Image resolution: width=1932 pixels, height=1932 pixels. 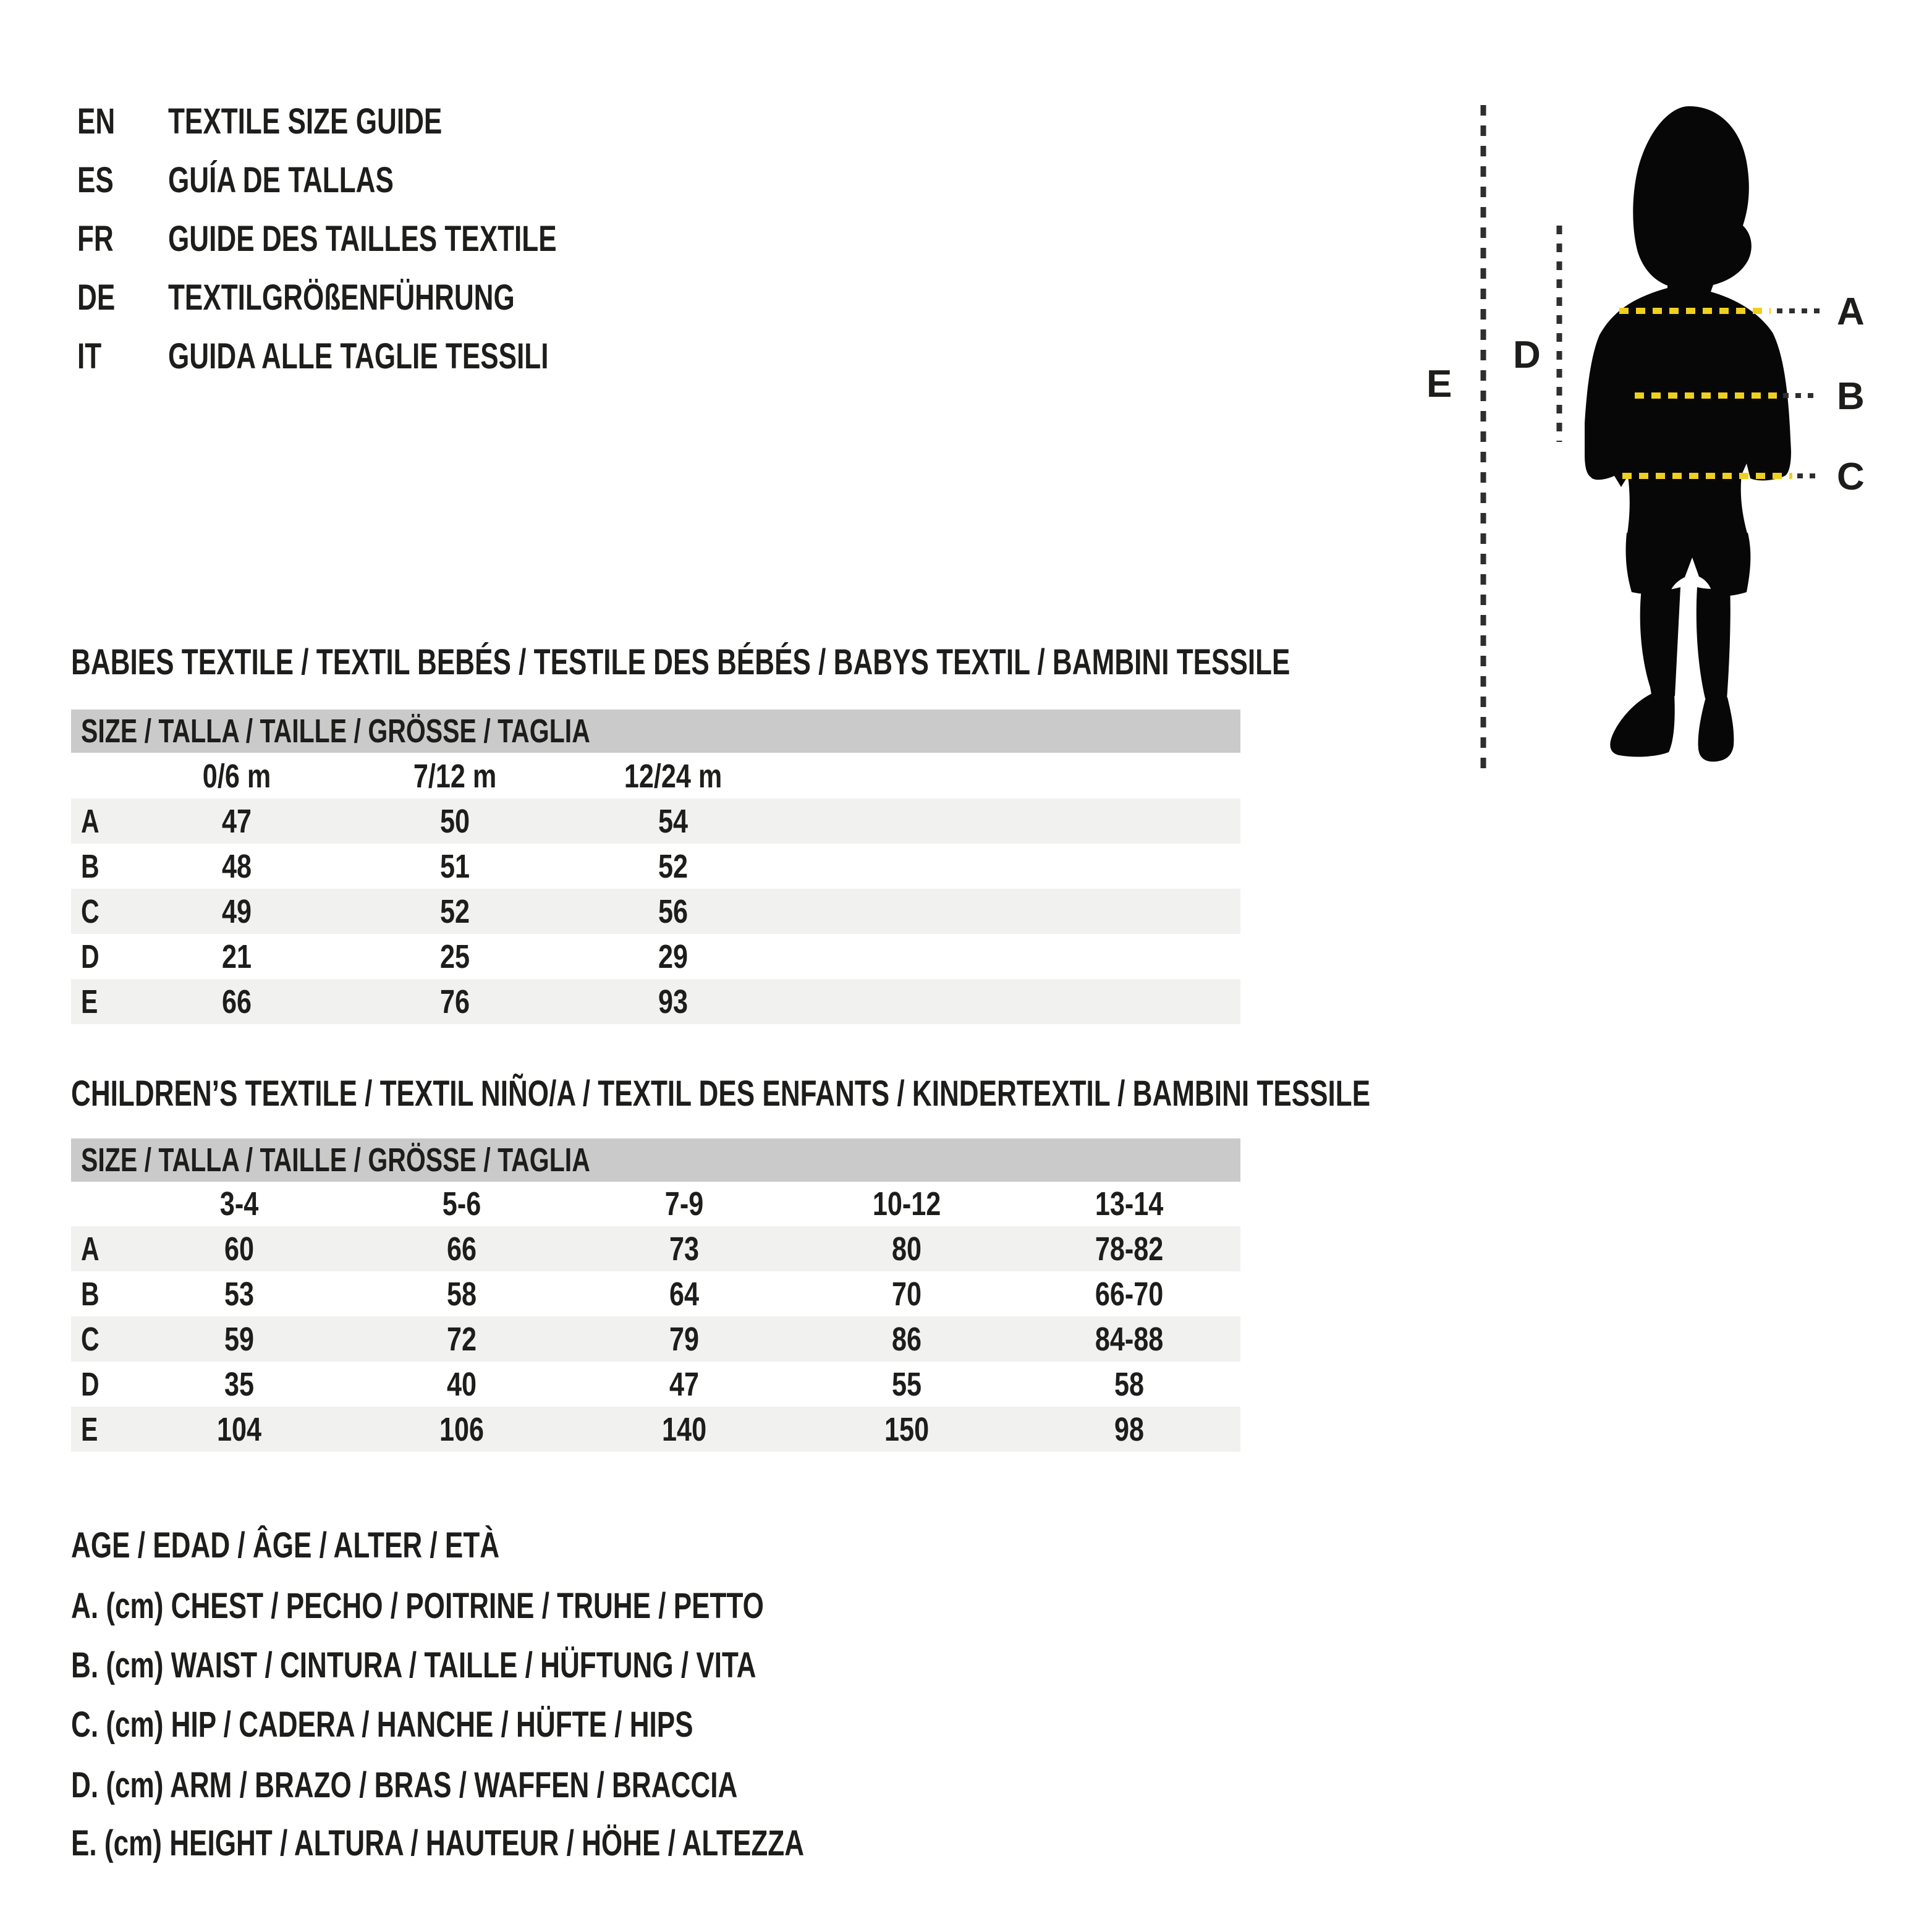 What do you see at coordinates (1129, 1203) in the screenshot?
I see `col-header: 13-14` at bounding box center [1129, 1203].